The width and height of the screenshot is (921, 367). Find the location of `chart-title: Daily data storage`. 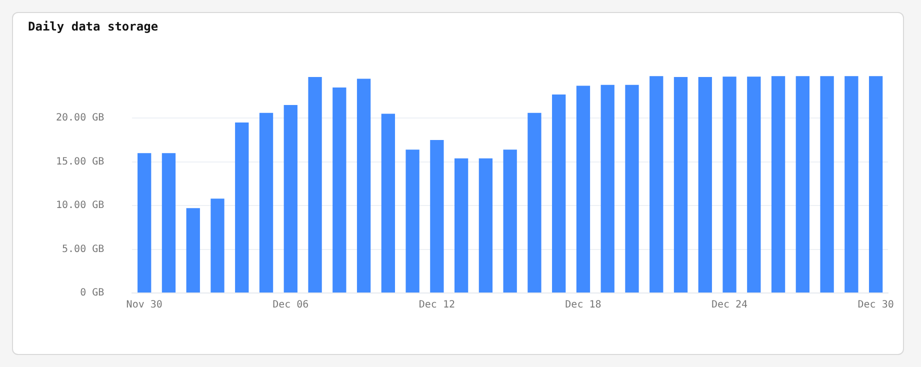

chart-title: Daily data storage is located at coordinates (93, 26).